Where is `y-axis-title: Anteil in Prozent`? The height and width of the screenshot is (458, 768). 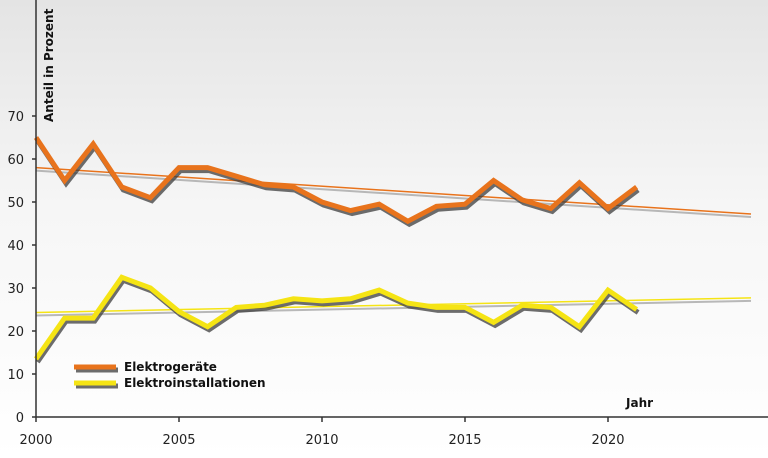 y-axis-title: Anteil in Prozent is located at coordinates (49, 65).